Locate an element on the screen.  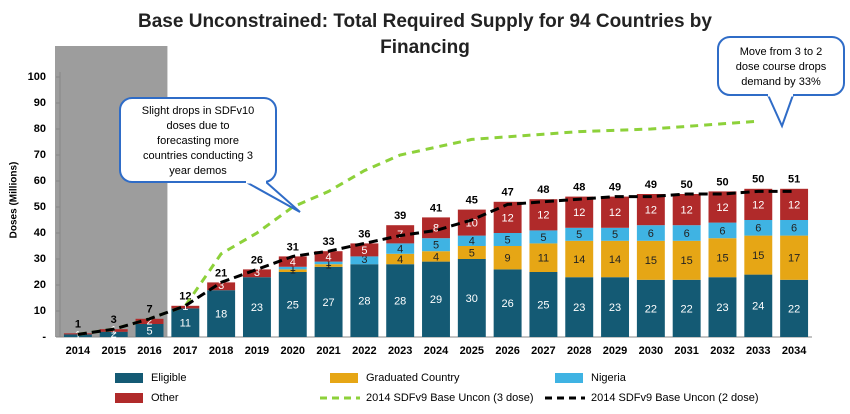
legend-label: Nigeria is located at coordinates (609, 378).